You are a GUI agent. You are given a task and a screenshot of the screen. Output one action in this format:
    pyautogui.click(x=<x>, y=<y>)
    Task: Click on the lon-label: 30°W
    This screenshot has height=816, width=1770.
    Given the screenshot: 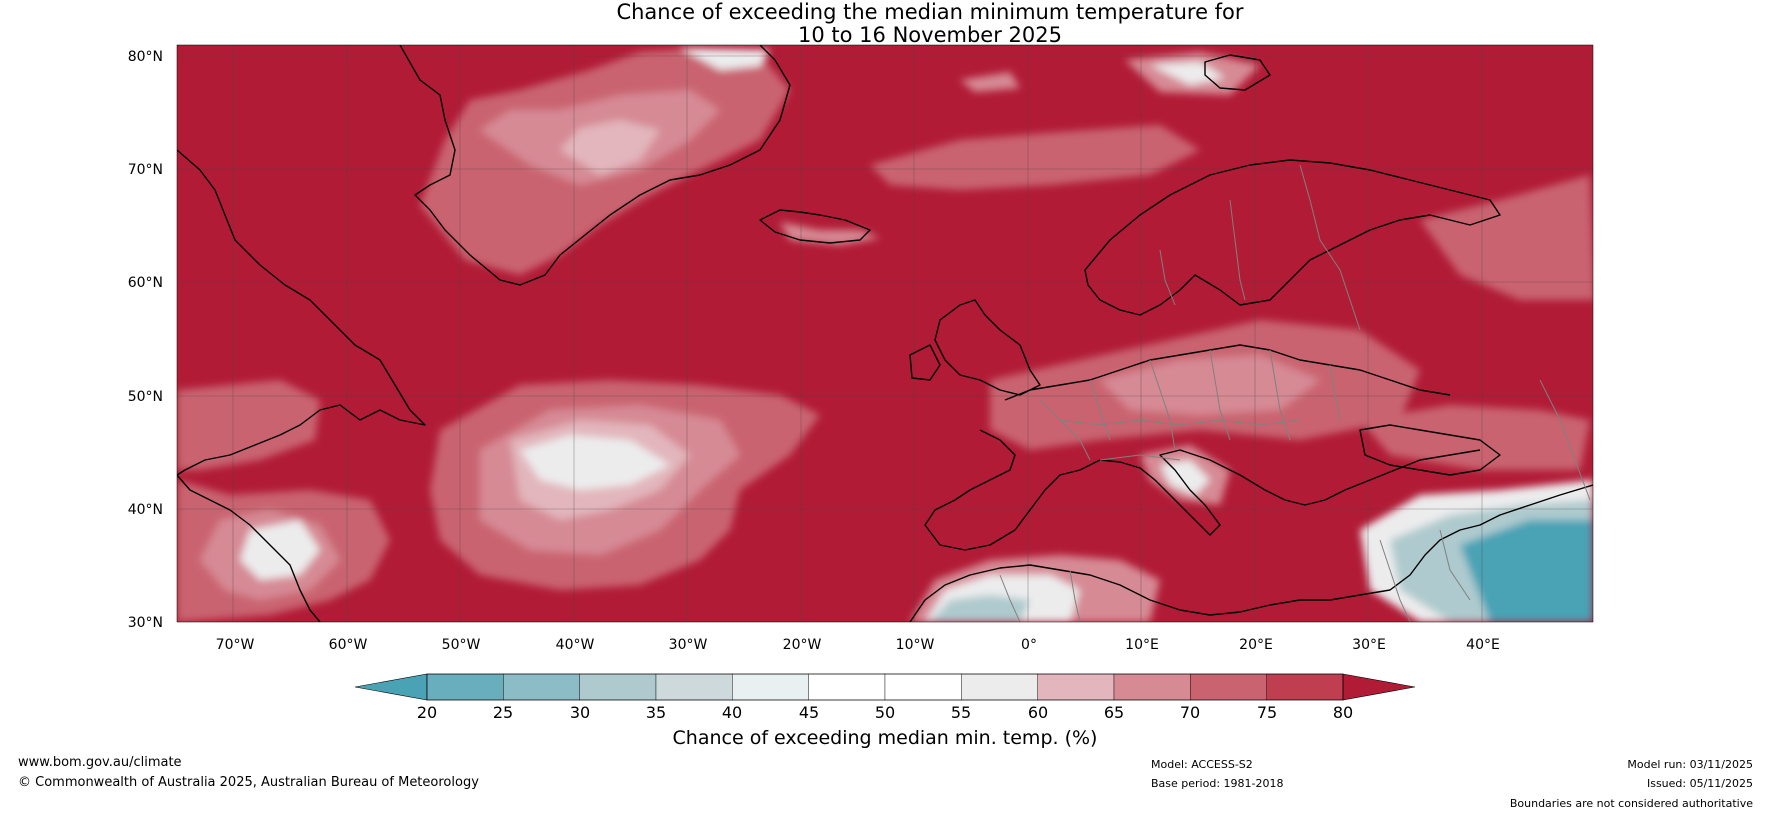 What is the action you would take?
    pyautogui.click(x=688, y=645)
    